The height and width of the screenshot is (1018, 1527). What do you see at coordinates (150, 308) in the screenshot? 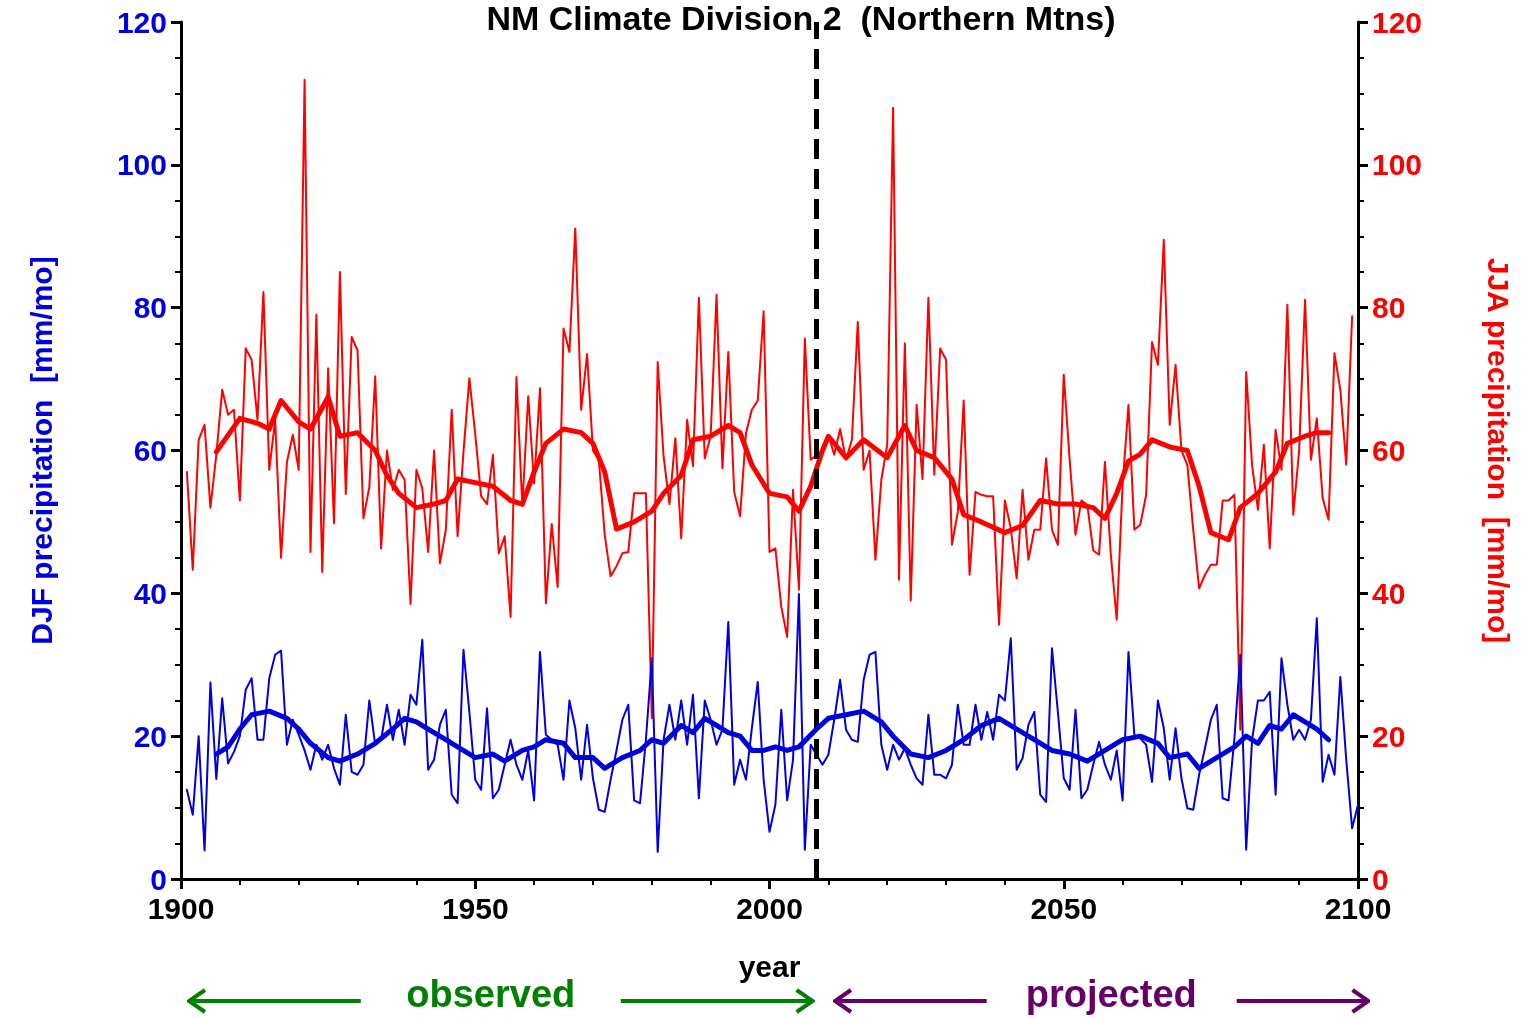
I see `y-tick-label: 80` at bounding box center [150, 308].